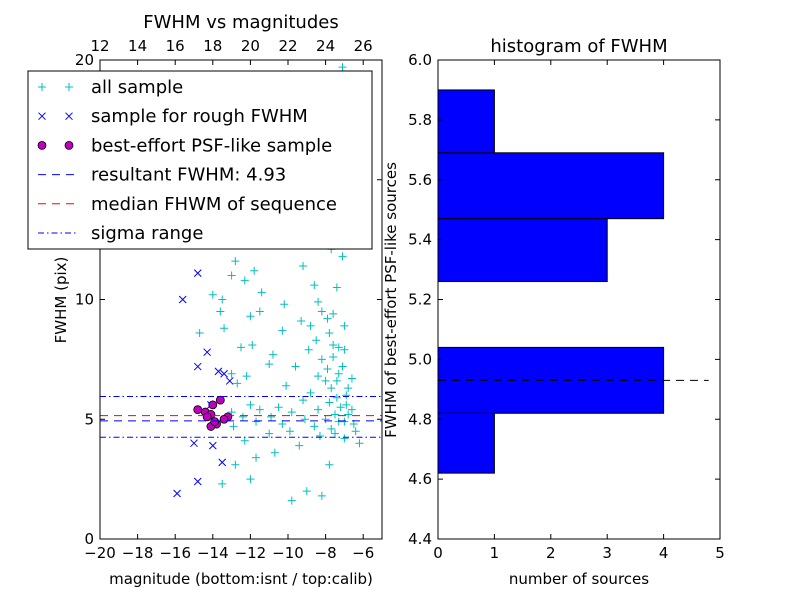 The height and width of the screenshot is (600, 800). Describe the element at coordinates (420, 419) in the screenshot. I see `y-tick-label: 4.8` at that location.